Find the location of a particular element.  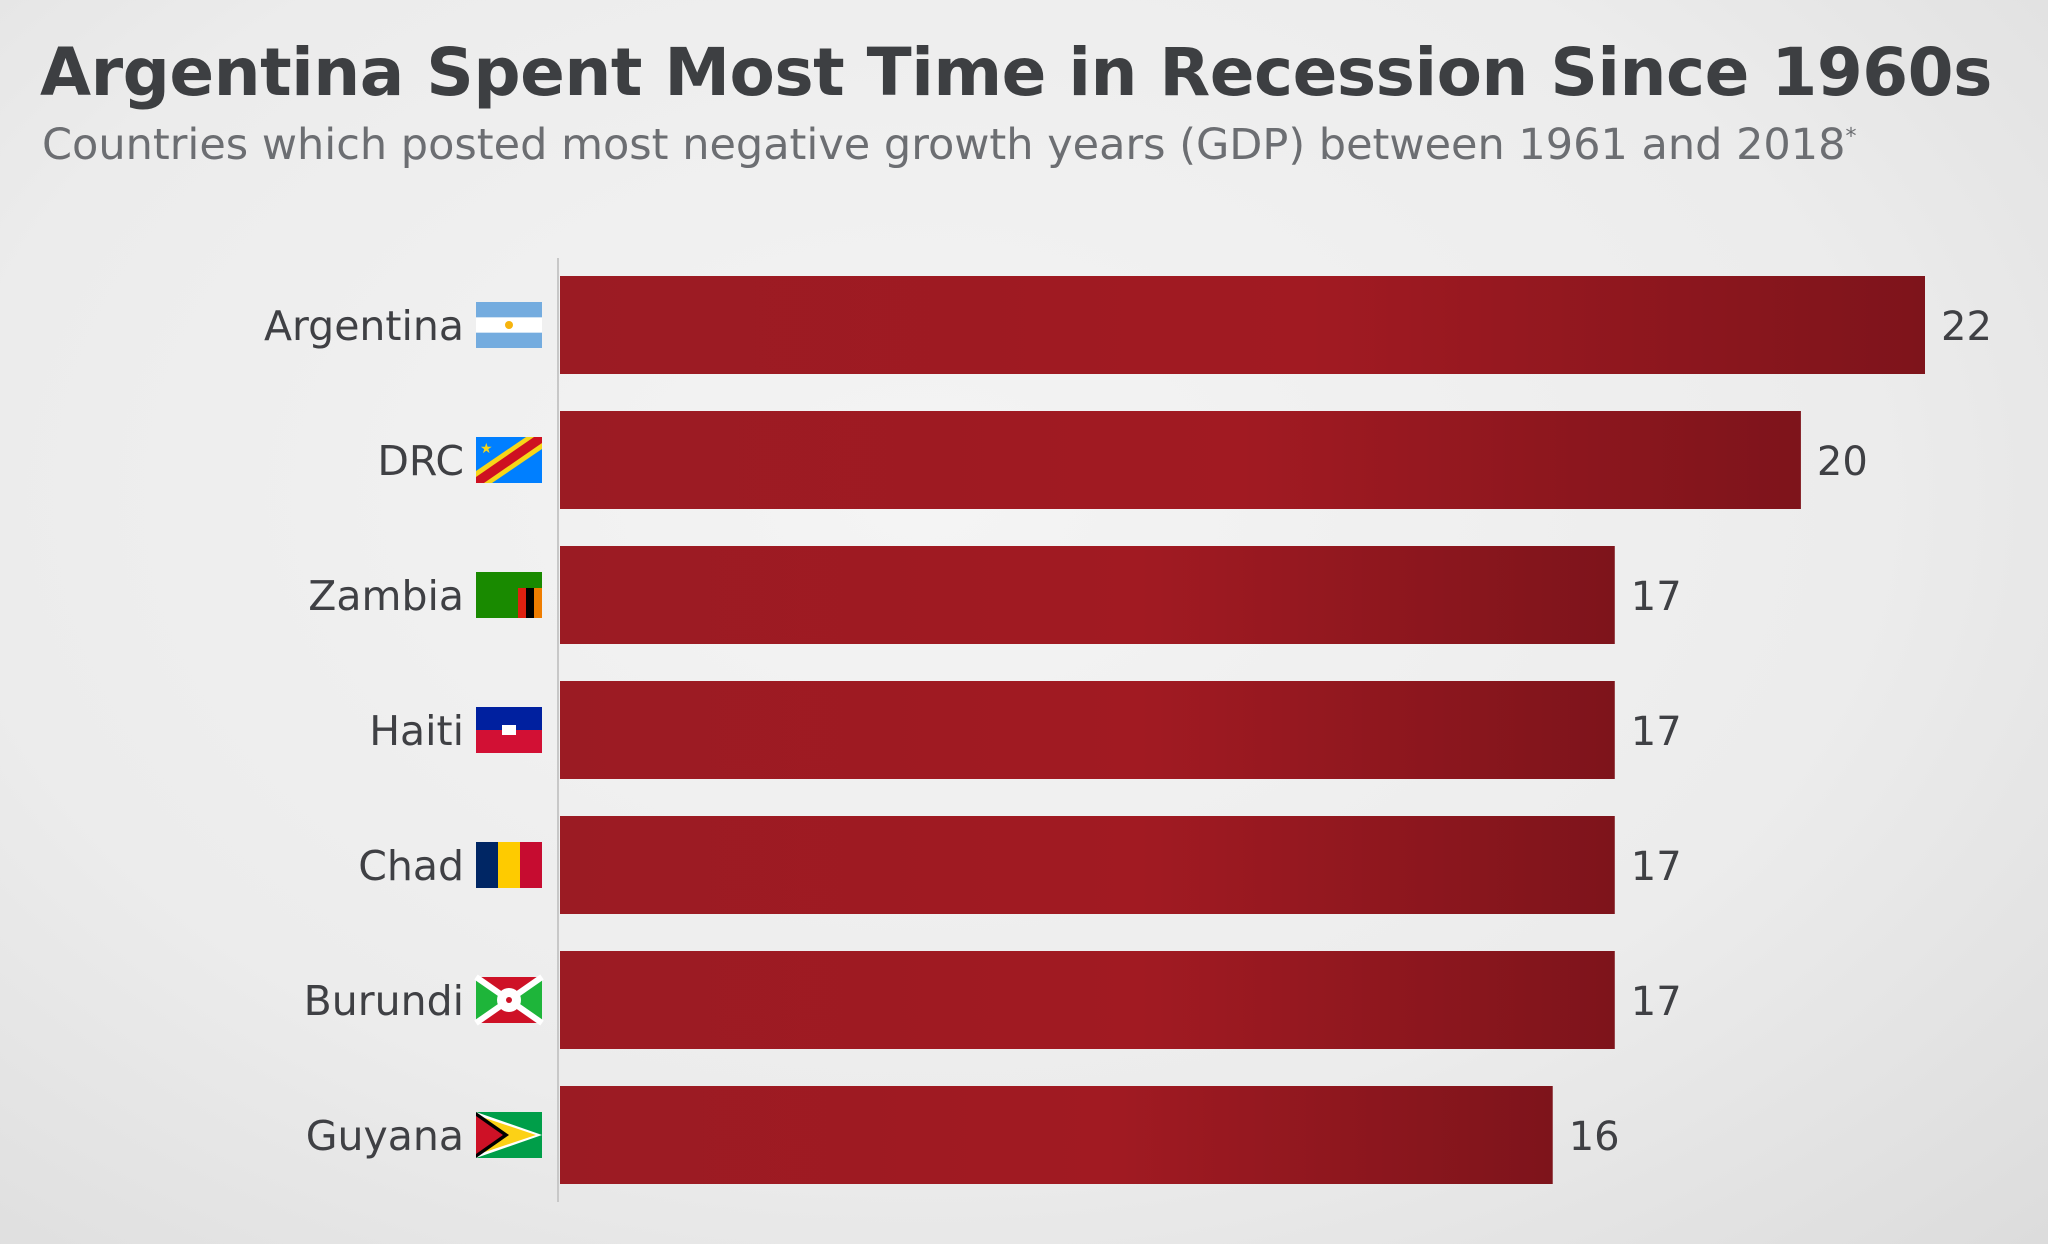

guyana-flag-icon is located at coordinates (509, 1135).